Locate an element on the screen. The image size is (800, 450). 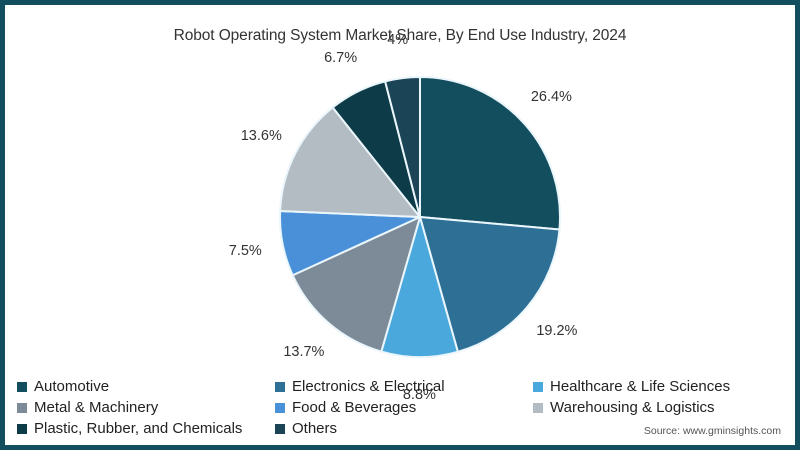
pie-slice-label: 7.5% is located at coordinates (245, 251).